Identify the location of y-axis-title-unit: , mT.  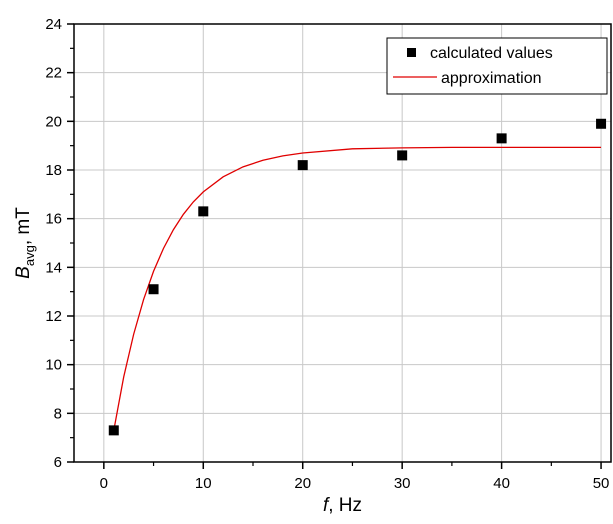
(23, 226).